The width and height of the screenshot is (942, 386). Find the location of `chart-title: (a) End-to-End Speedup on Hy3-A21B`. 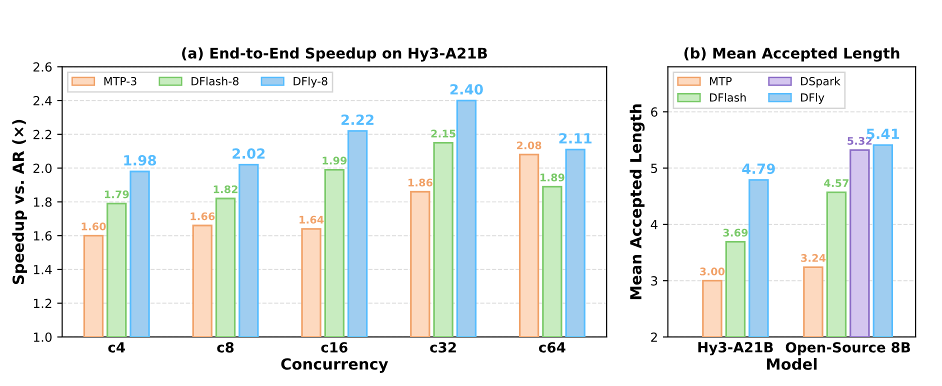

chart-title: (a) End-to-End Speedup on Hy3-A21B is located at coordinates (334, 54).